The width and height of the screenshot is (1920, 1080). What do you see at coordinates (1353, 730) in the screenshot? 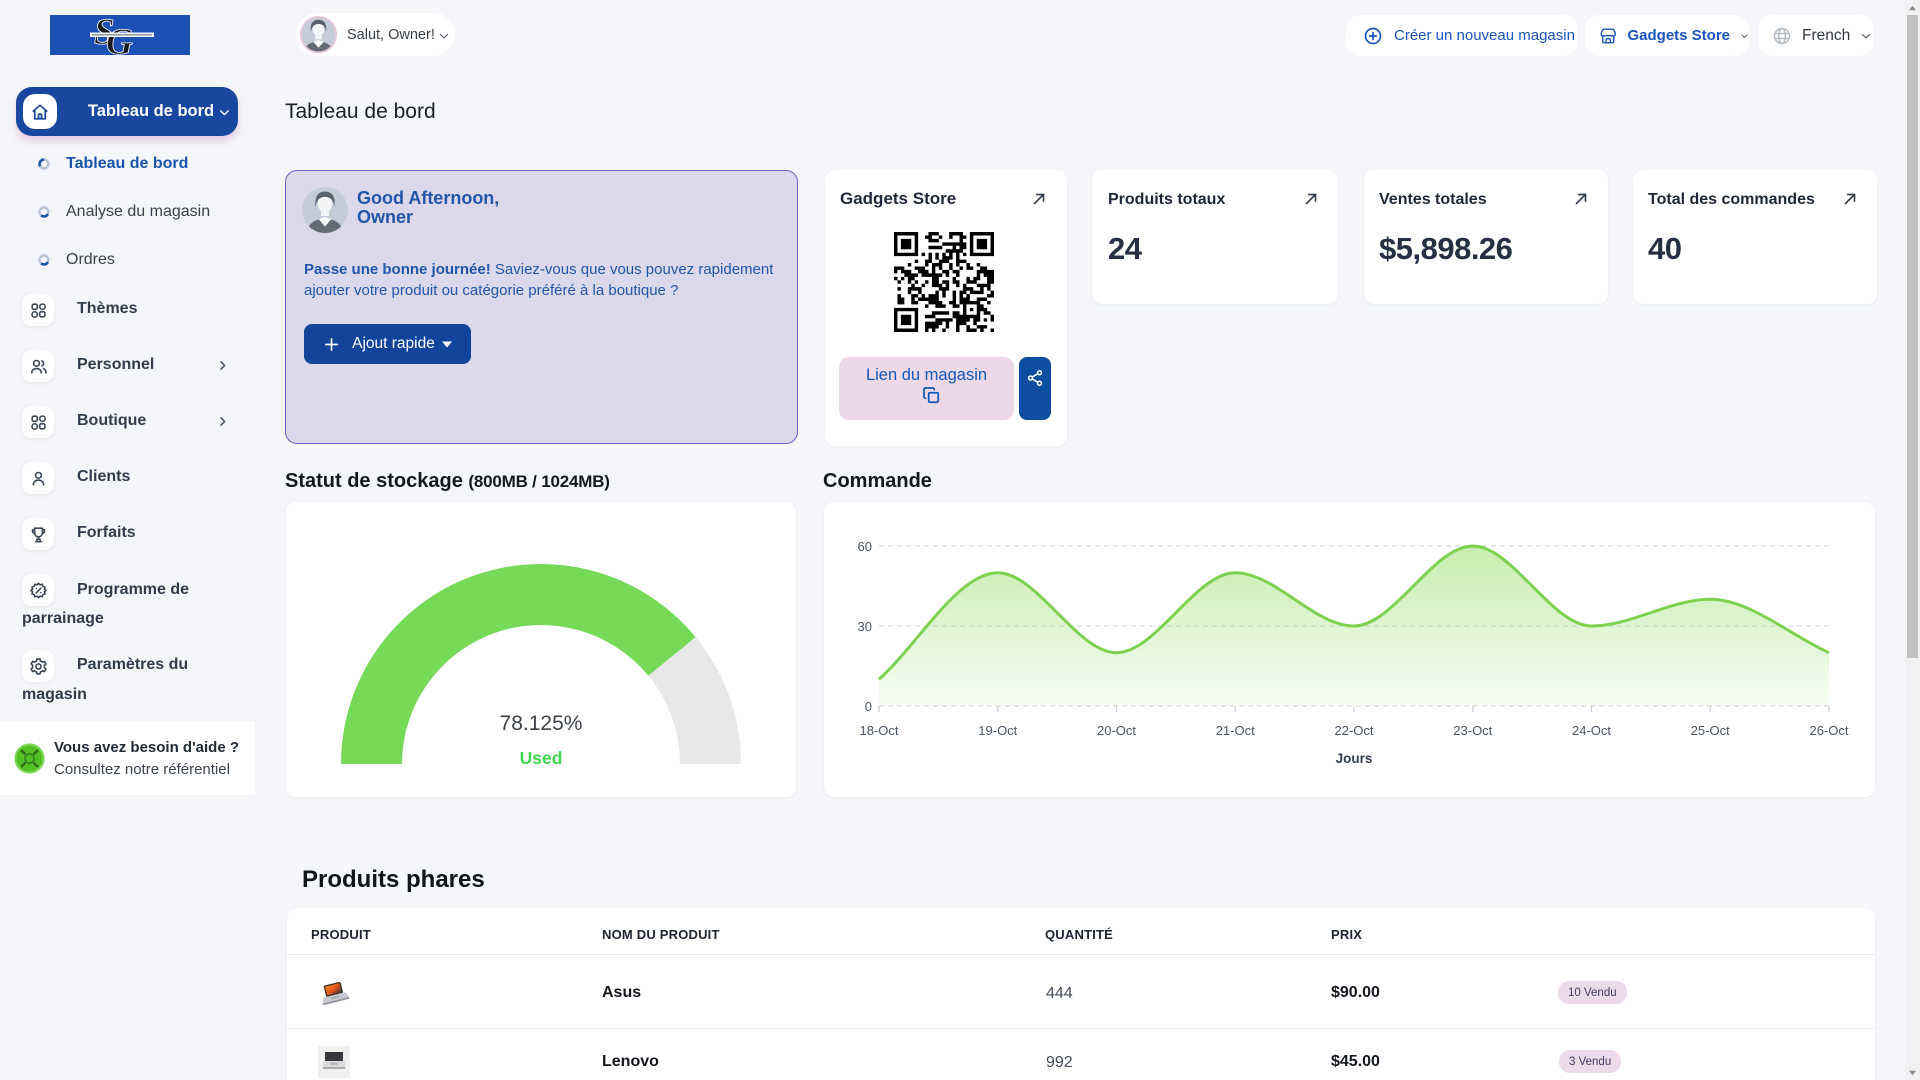
I see `svg-text: 22-Oct` at bounding box center [1353, 730].